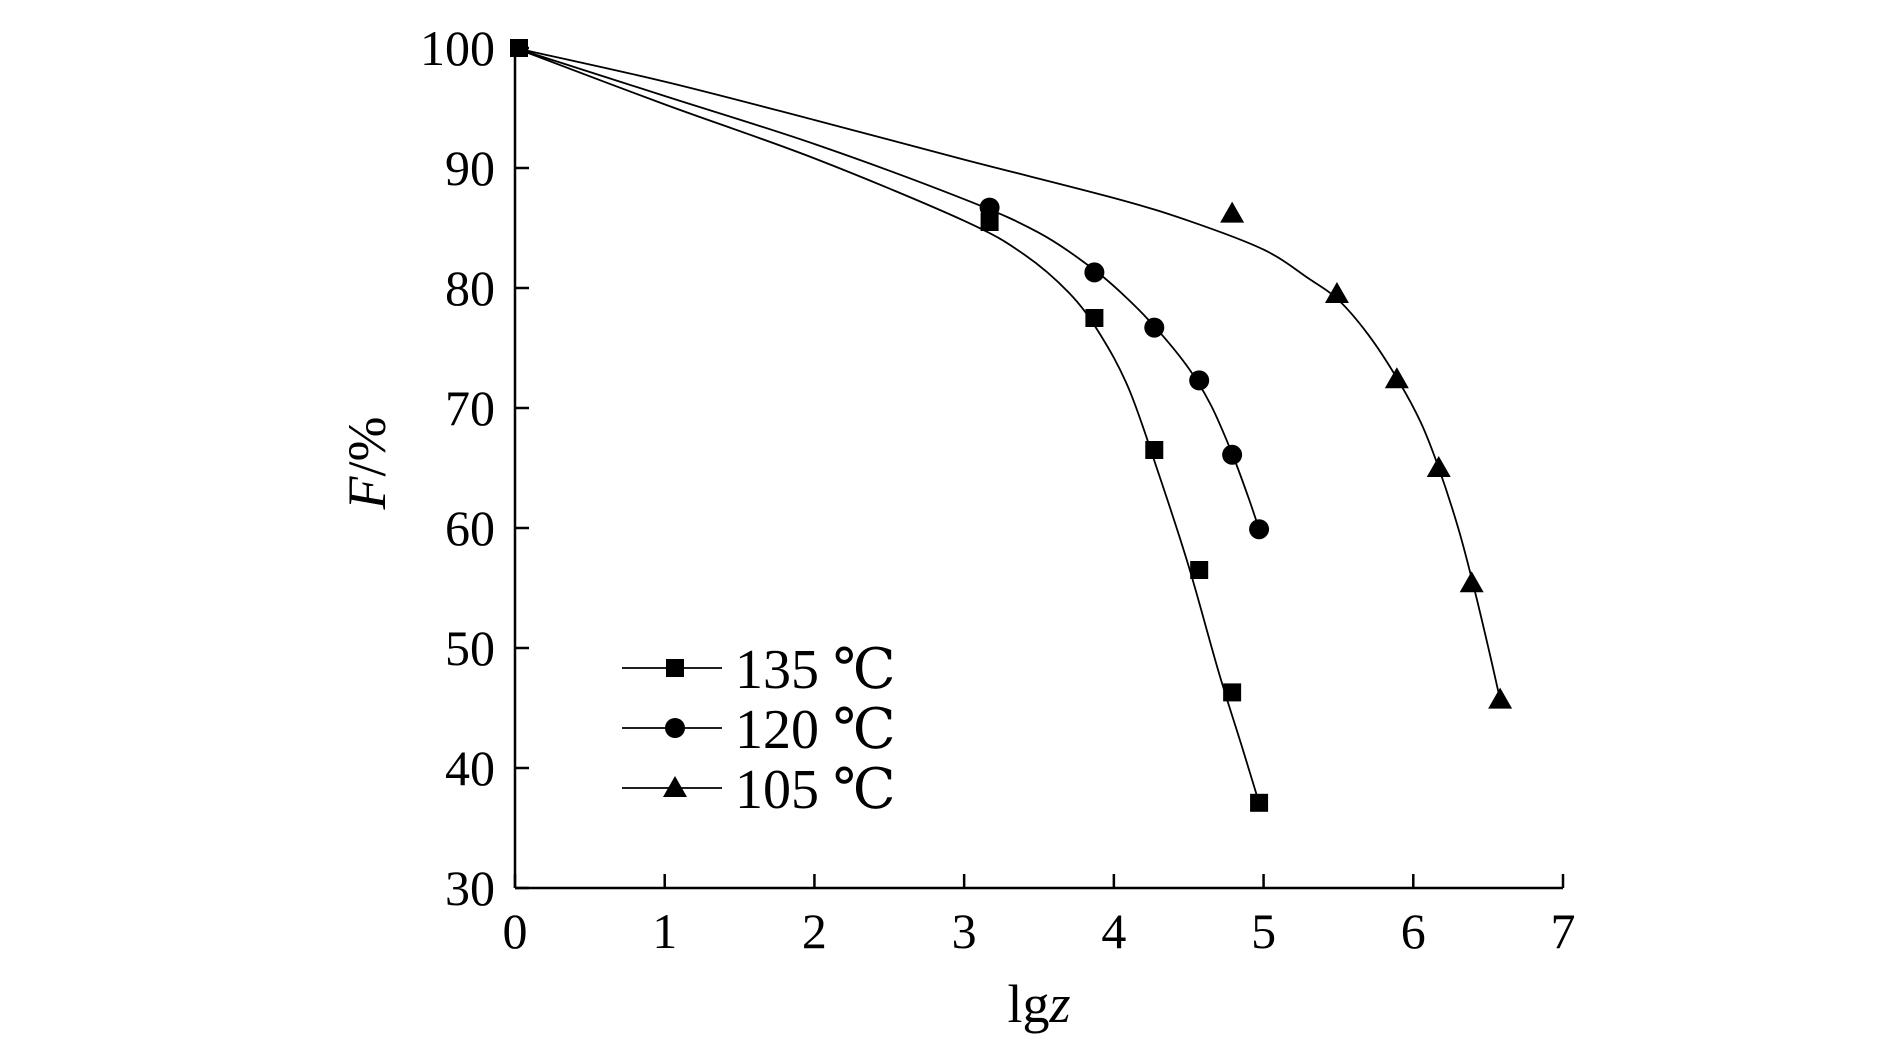 The width and height of the screenshot is (1890, 1046). Describe the element at coordinates (814, 931) in the screenshot. I see `x-tick-label: 2` at that location.